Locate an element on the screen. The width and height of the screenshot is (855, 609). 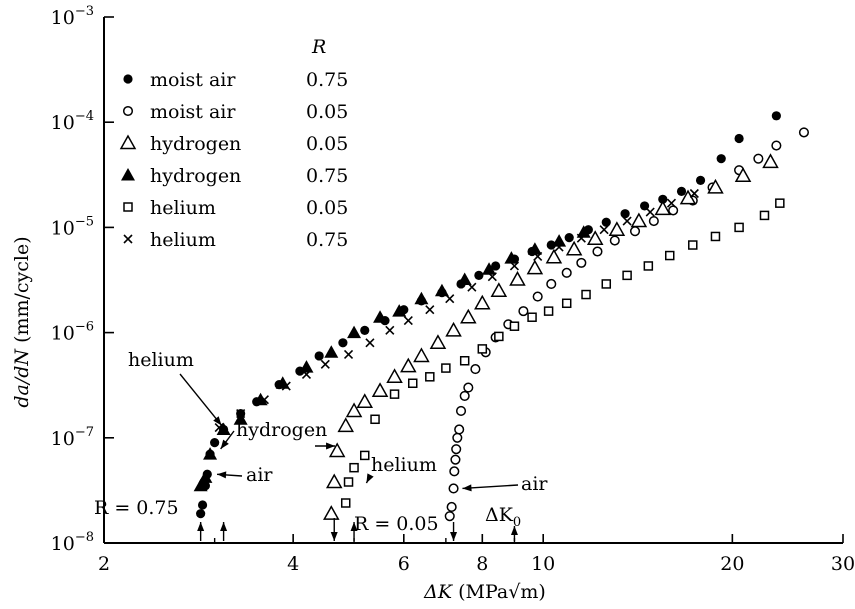
legend-header: R is located at coordinates (318, 47).